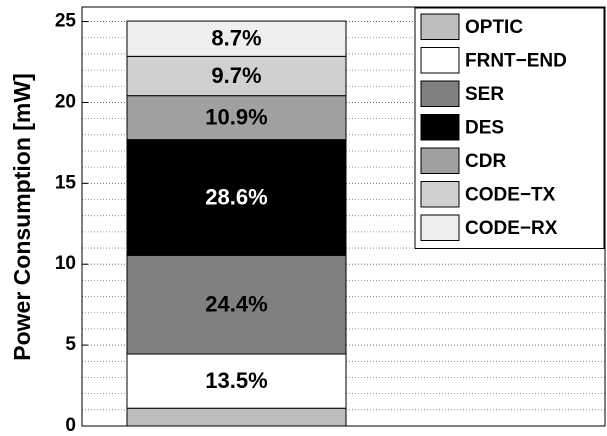 The height and width of the screenshot is (436, 607). I want to click on y-tick-label: 20, so click(65, 101).